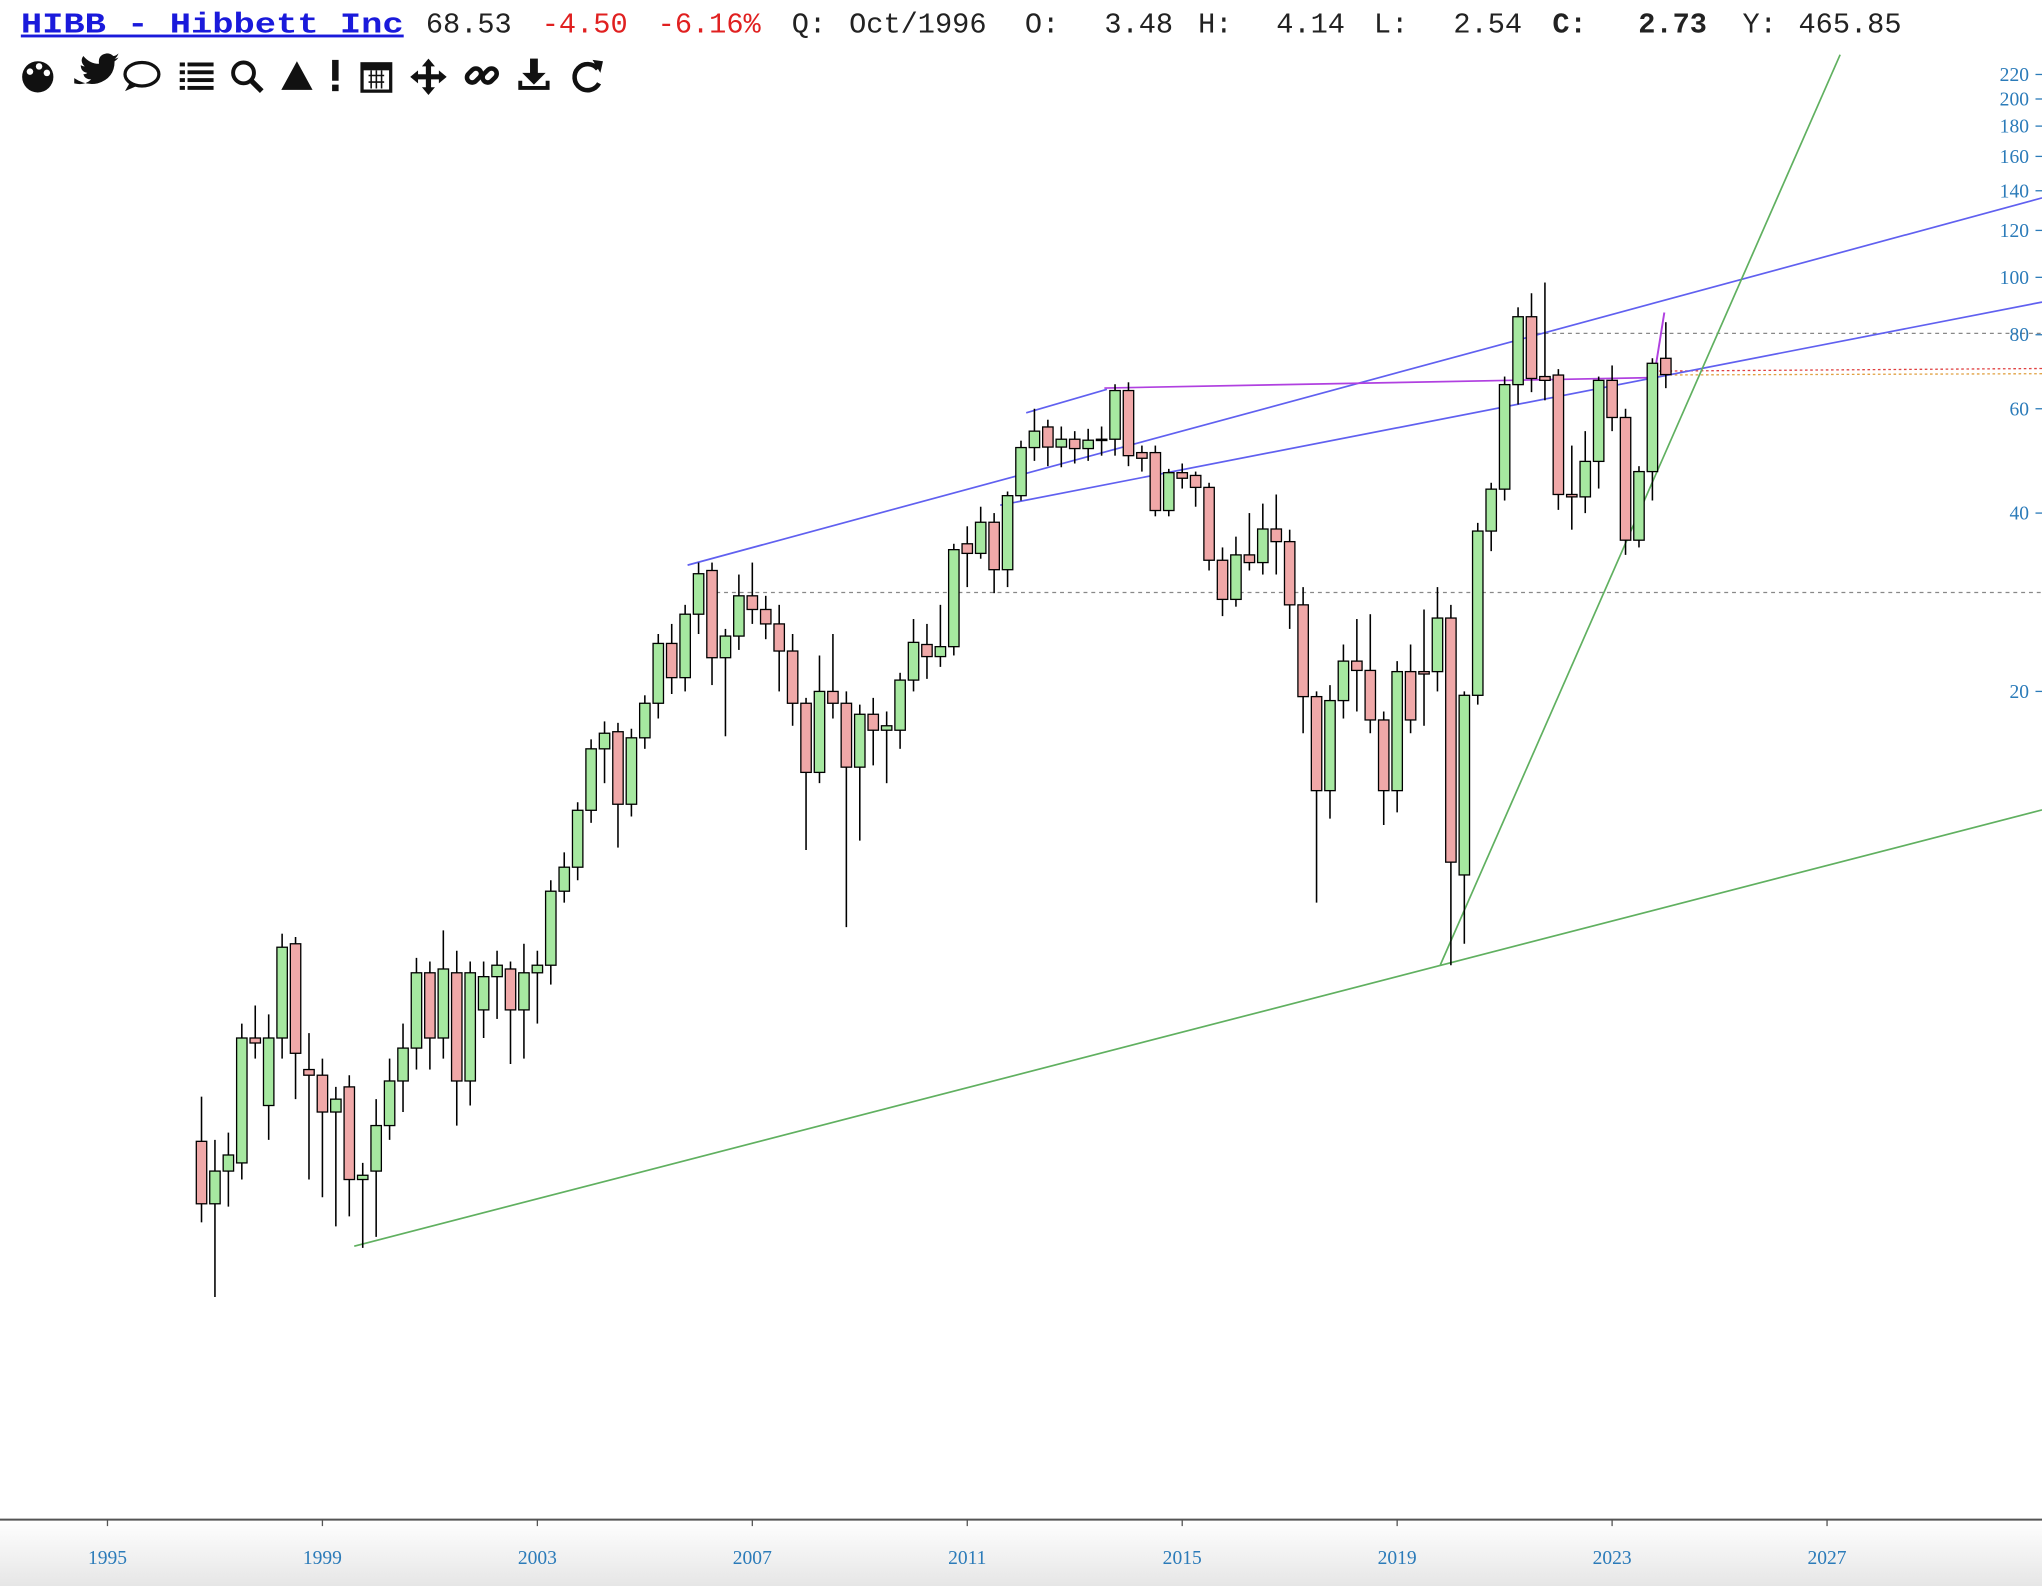 This screenshot has width=2042, height=1586. What do you see at coordinates (376, 77) in the screenshot?
I see `calendar-icon` at bounding box center [376, 77].